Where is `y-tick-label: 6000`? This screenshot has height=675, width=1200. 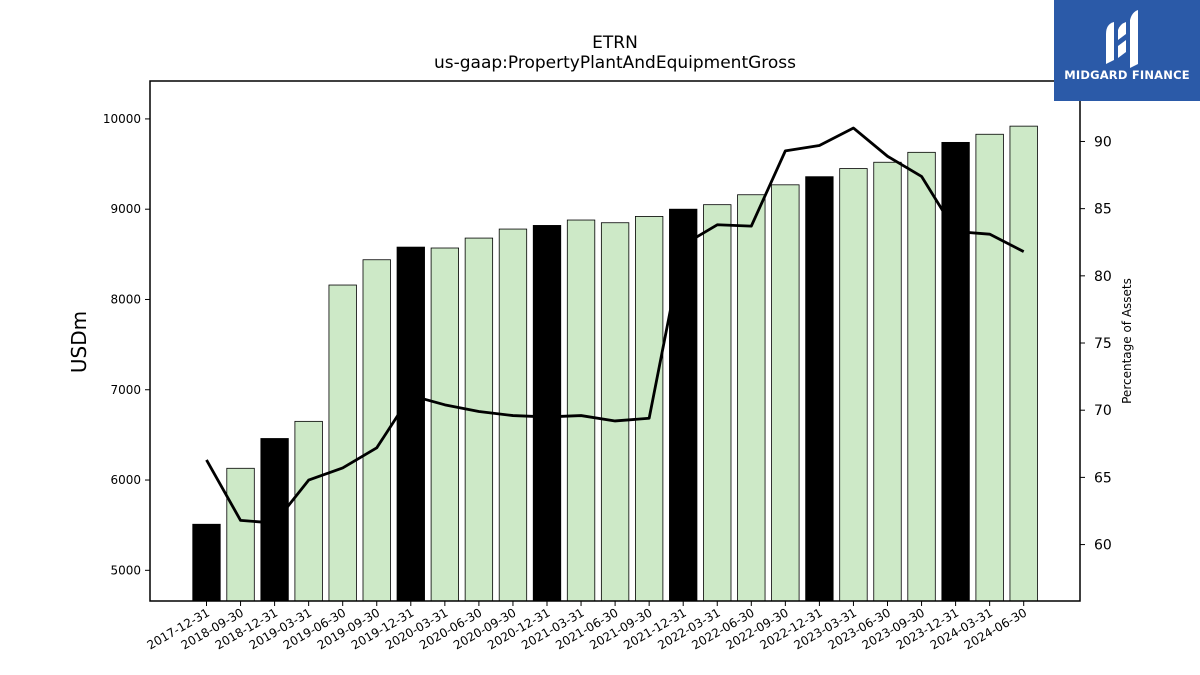 y-tick-label: 6000 is located at coordinates (125, 480).